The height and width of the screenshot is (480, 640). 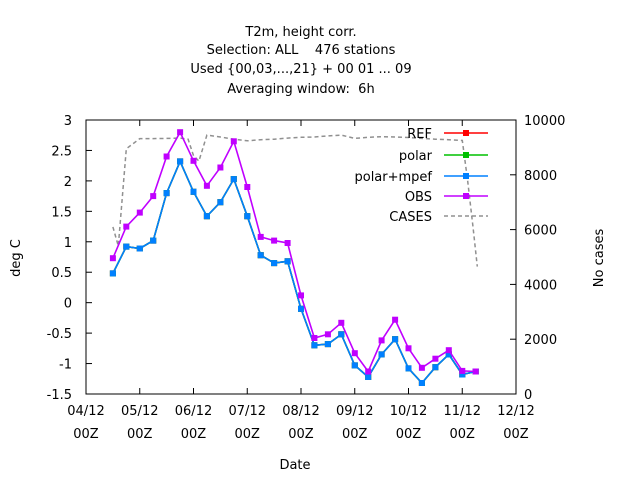 What do you see at coordinates (540, 231) in the screenshot?
I see `y2-tick-label: 6000` at bounding box center [540, 231].